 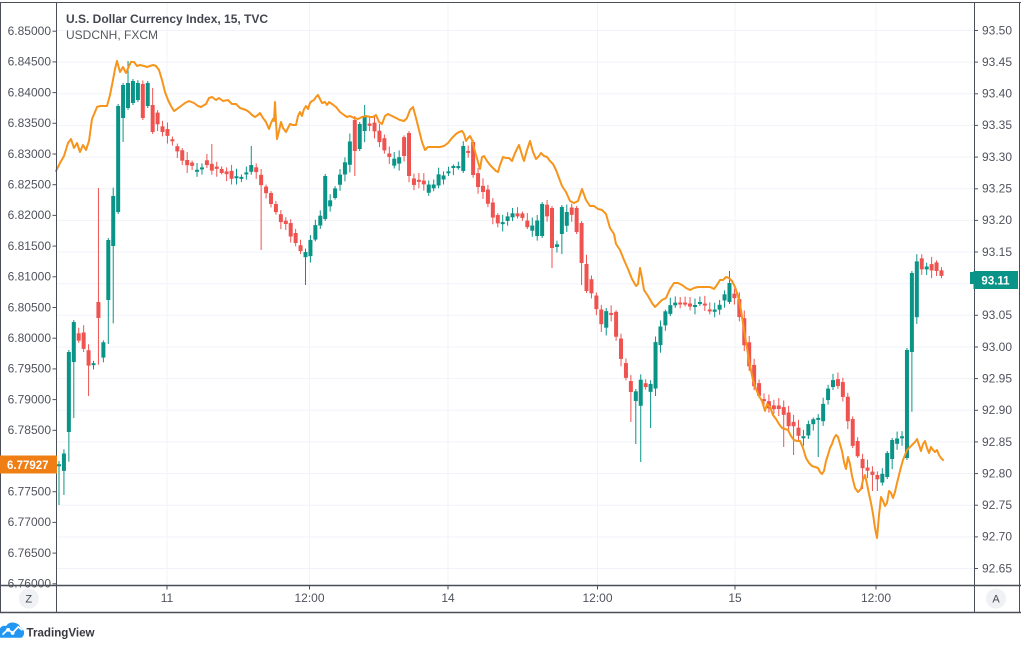 What do you see at coordinates (61, 633) in the screenshot?
I see `svg-text: TradingView` at bounding box center [61, 633].